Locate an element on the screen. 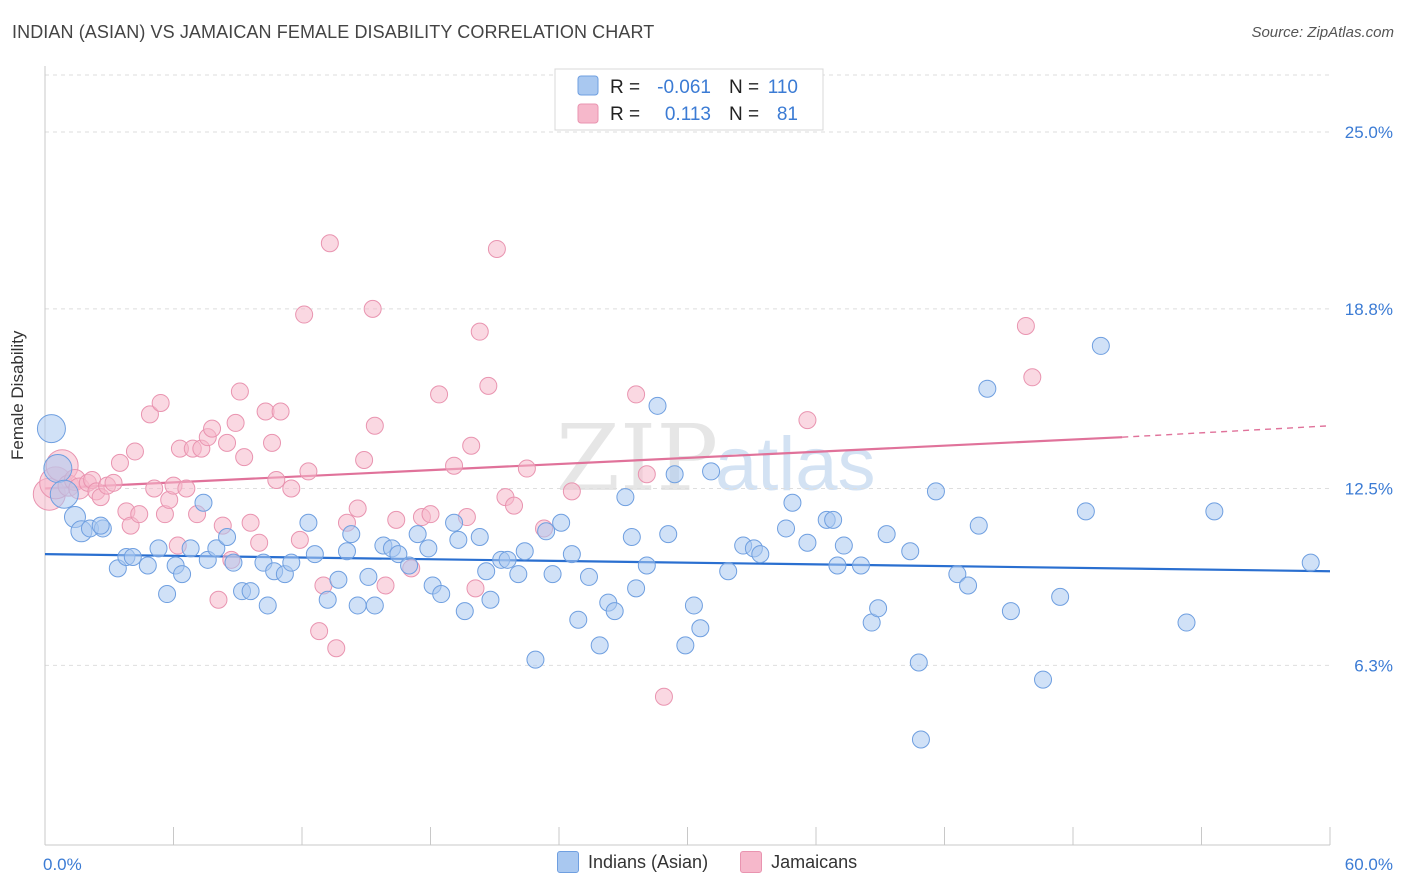 The height and width of the screenshot is (892, 1406). stat-r-value-2: 0.113 is located at coordinates (688, 114).